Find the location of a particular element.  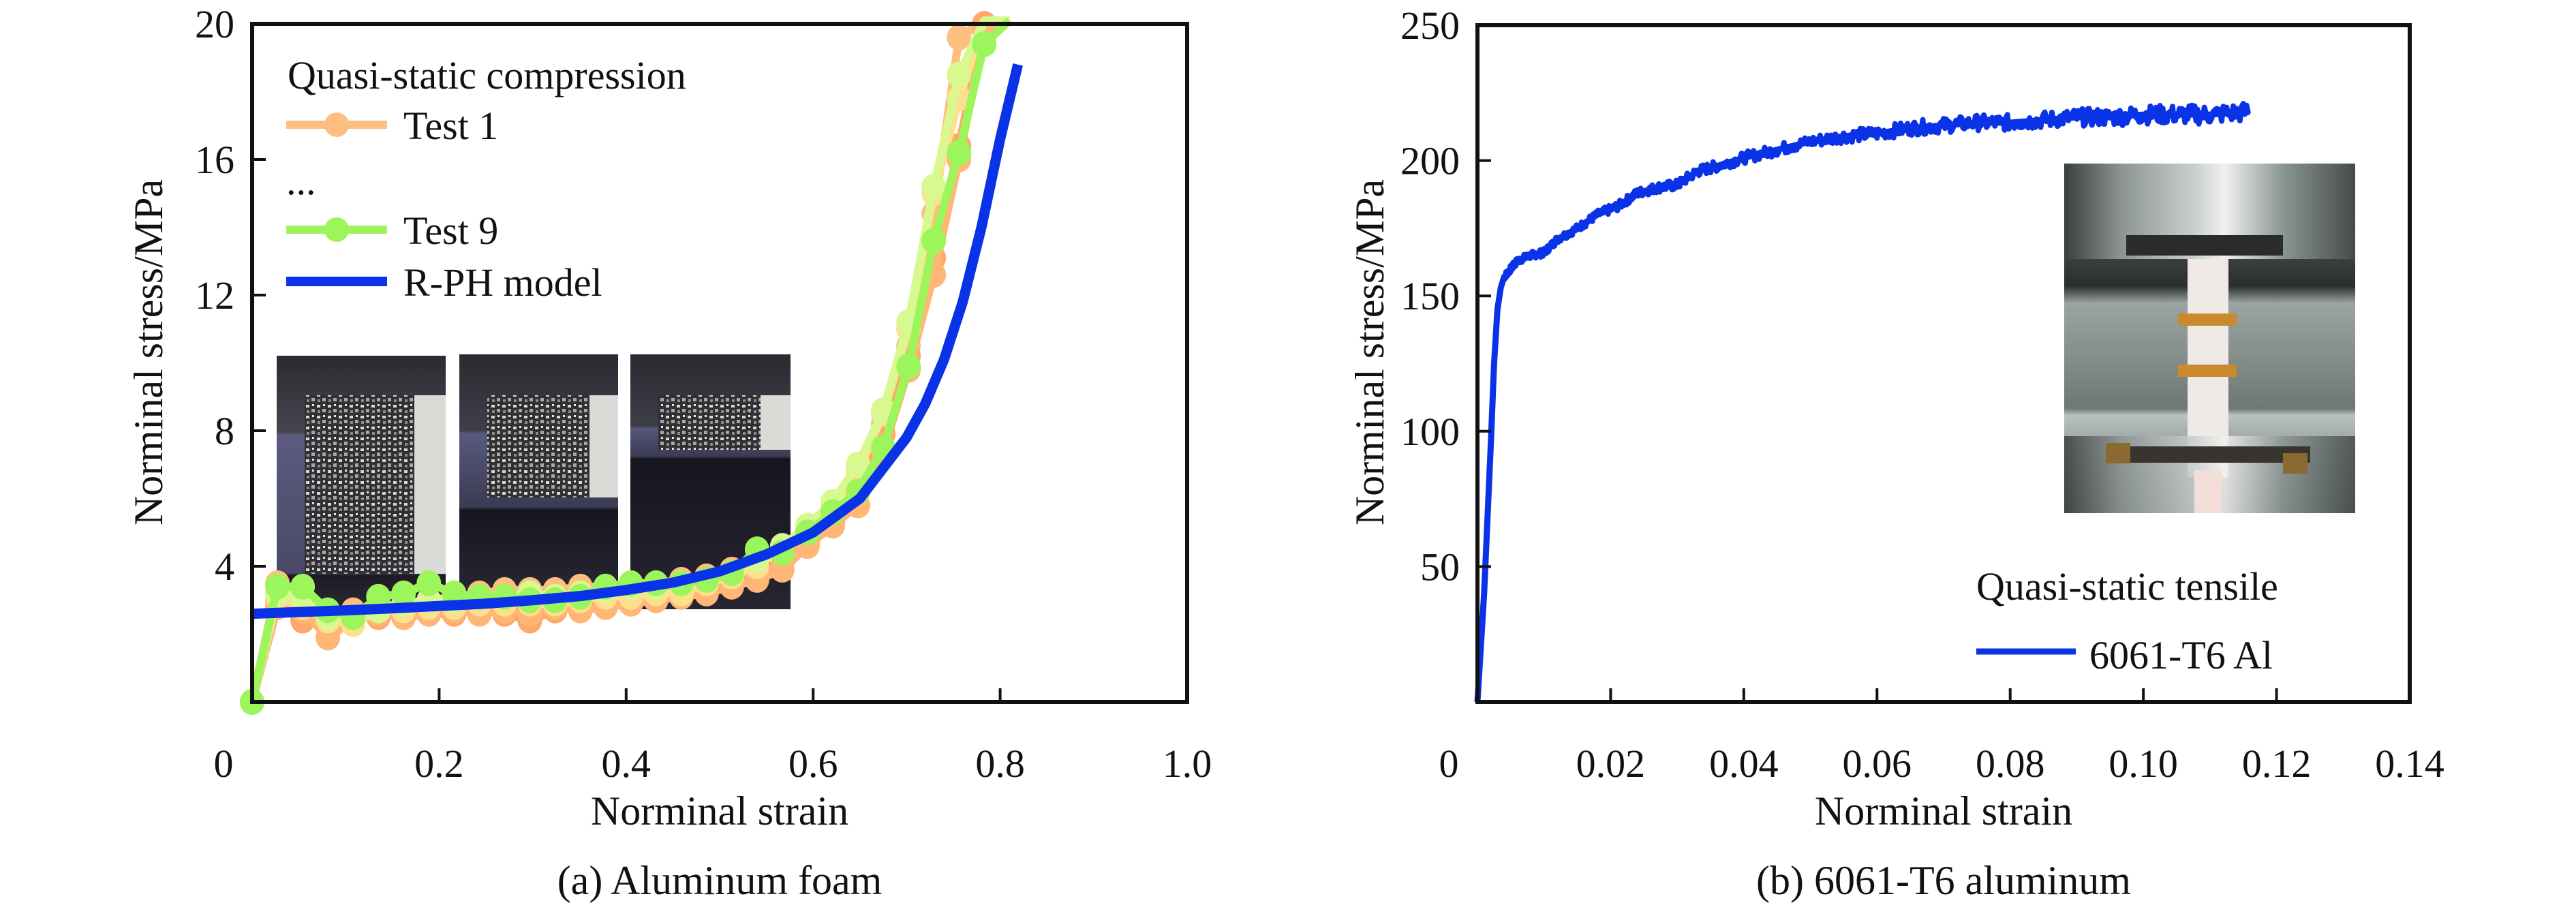

y-tick-label: 16 is located at coordinates (214, 160).